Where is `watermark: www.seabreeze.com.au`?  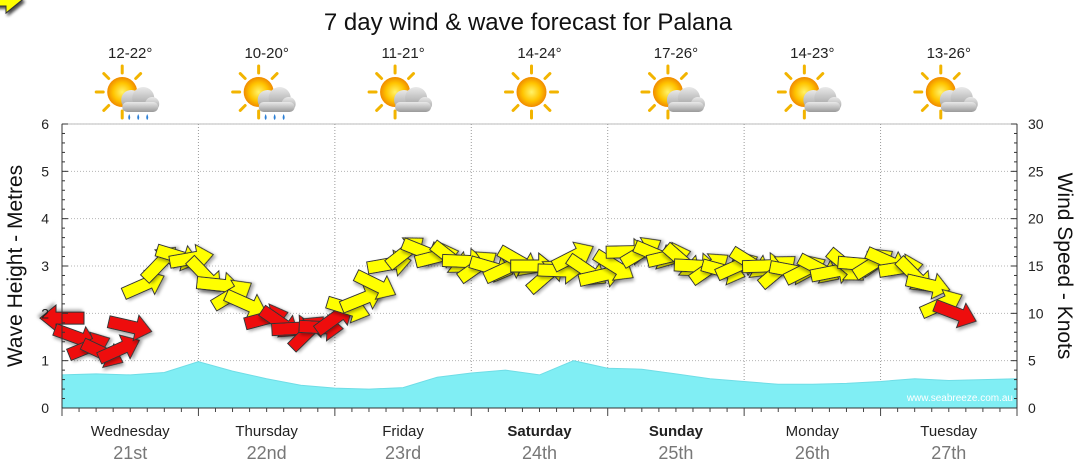
watermark: www.seabreeze.com.au is located at coordinates (959, 398).